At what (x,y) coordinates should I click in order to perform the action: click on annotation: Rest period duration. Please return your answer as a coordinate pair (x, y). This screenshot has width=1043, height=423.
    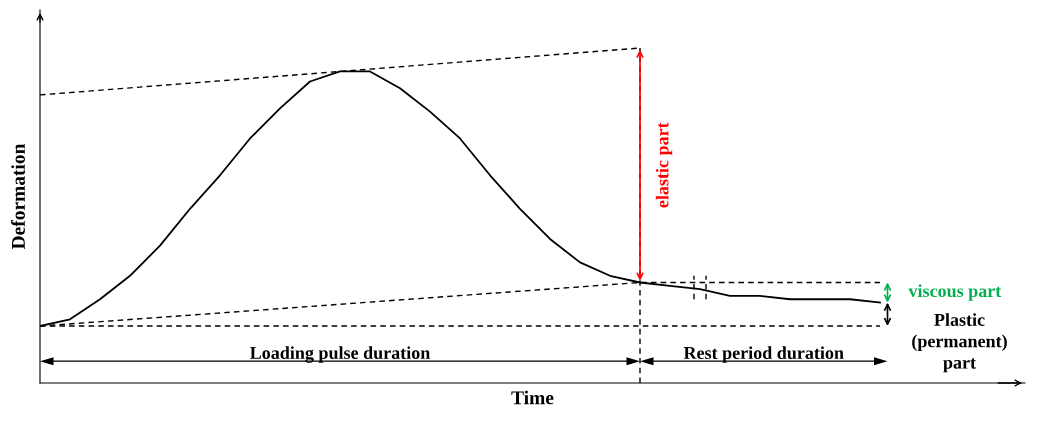
    Looking at the image, I should click on (763, 354).